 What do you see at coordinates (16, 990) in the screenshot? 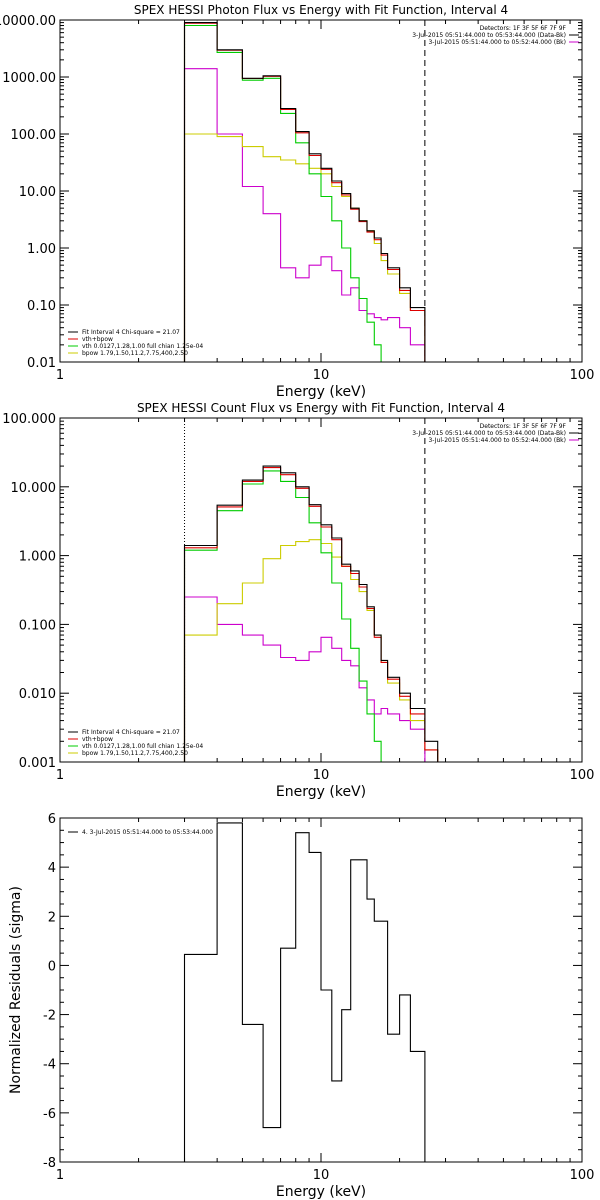
I see `y-axis-label: Normalized Residuals (sigma)` at bounding box center [16, 990].